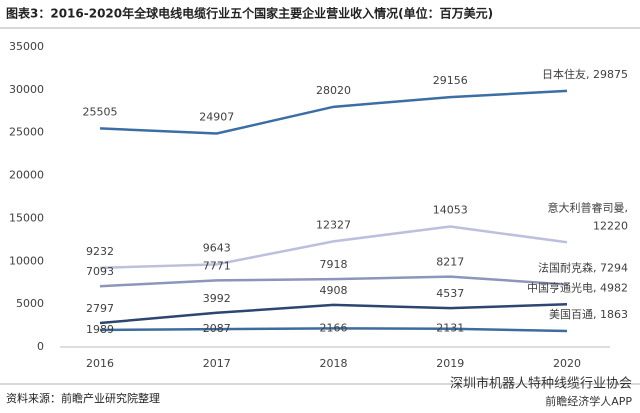  Describe the element at coordinates (100, 329) in the screenshot. I see `data-label: 1989` at that location.